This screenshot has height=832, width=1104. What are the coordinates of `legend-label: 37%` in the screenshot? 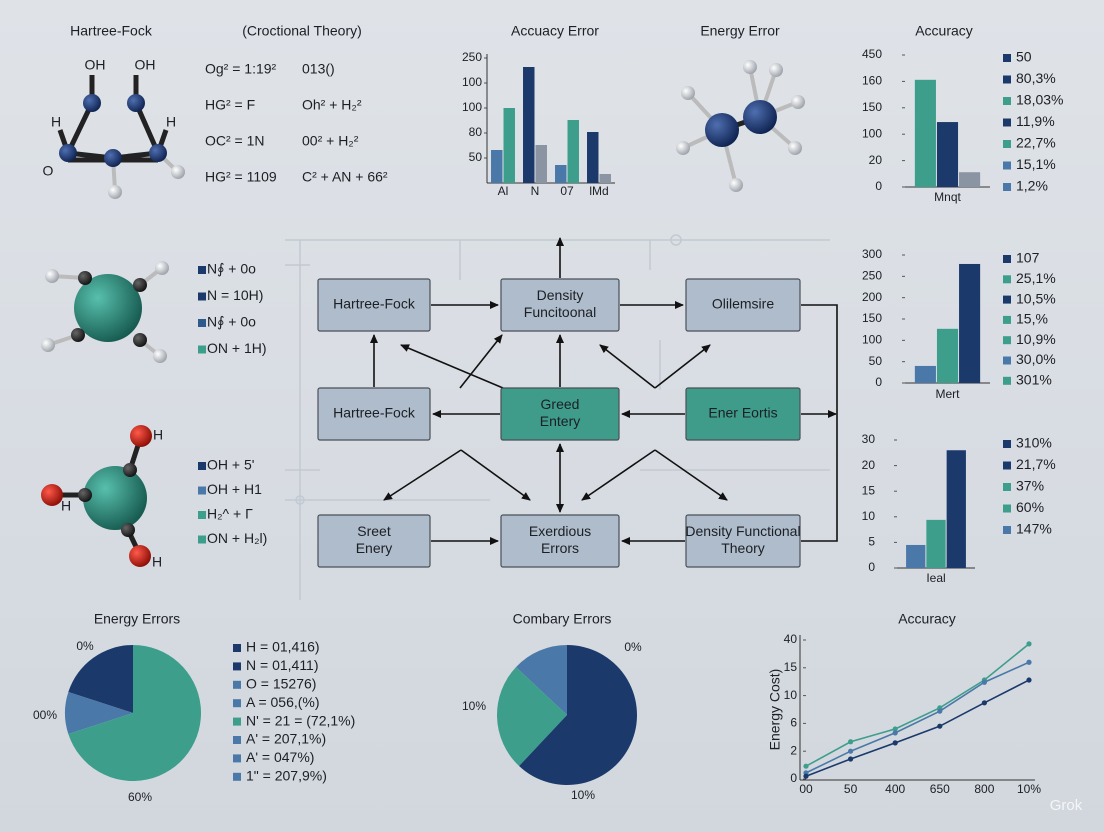 It's located at (1030, 486).